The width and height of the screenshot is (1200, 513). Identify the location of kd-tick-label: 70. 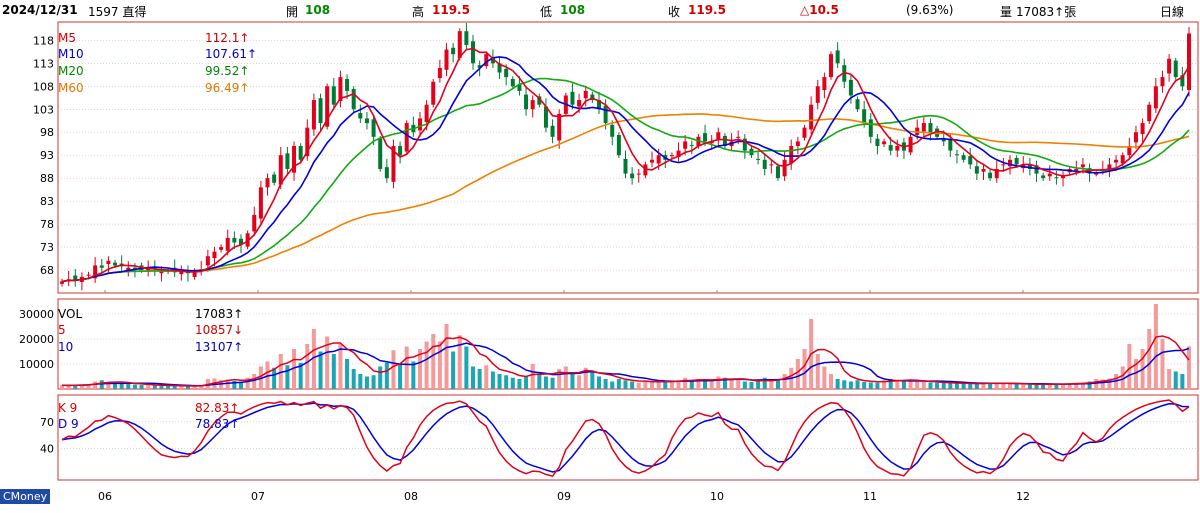
(47, 422).